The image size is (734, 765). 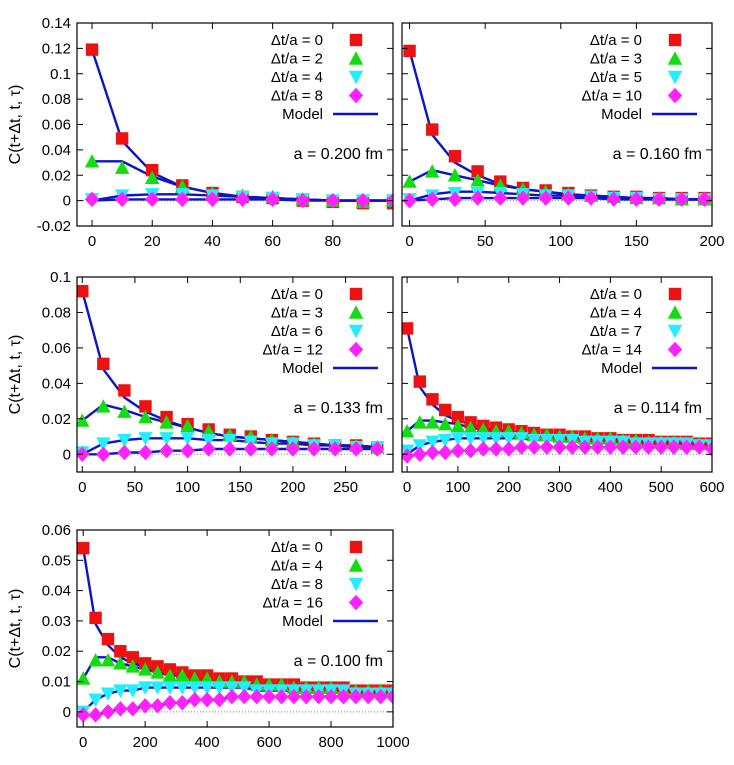 I want to click on x-tick-label: 500, so click(x=661, y=487).